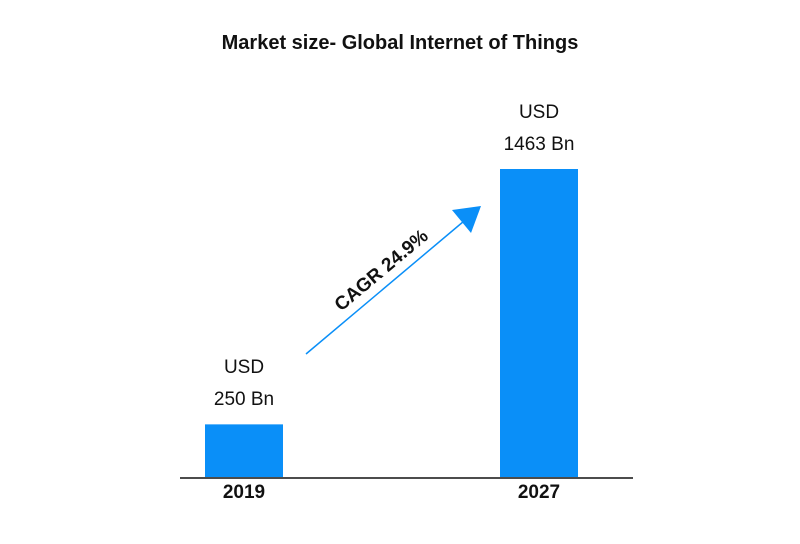 Image resolution: width=800 pixels, height=544 pixels. Describe the element at coordinates (400, 43) in the screenshot. I see `chart-title: Market size- Global Internet of Things` at that location.